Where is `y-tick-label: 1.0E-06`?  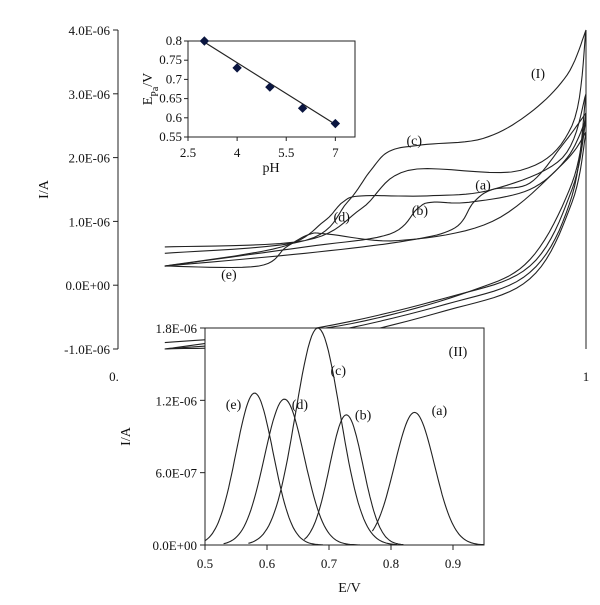 y-tick-label: 1.0E-06 is located at coordinates (89, 221).